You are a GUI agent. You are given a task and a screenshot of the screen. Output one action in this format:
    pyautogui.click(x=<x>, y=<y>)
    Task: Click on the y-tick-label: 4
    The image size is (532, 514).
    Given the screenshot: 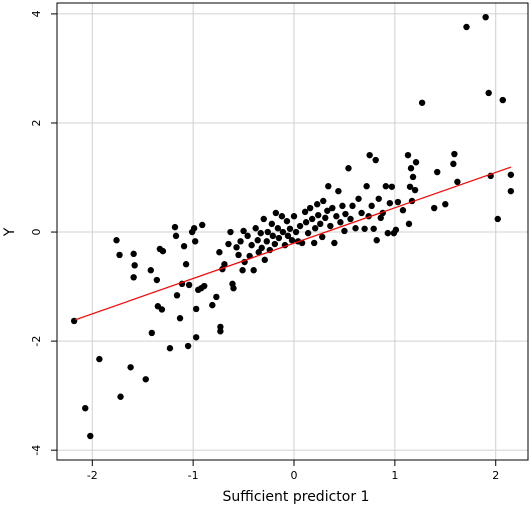 What is the action you would take?
    pyautogui.click(x=36, y=13)
    